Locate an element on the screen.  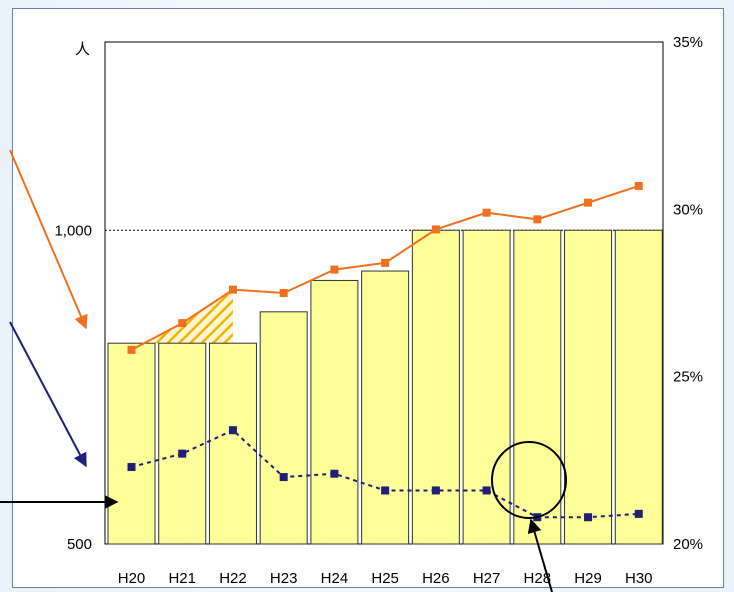
x-tick-H29: H29 is located at coordinates (588, 578).